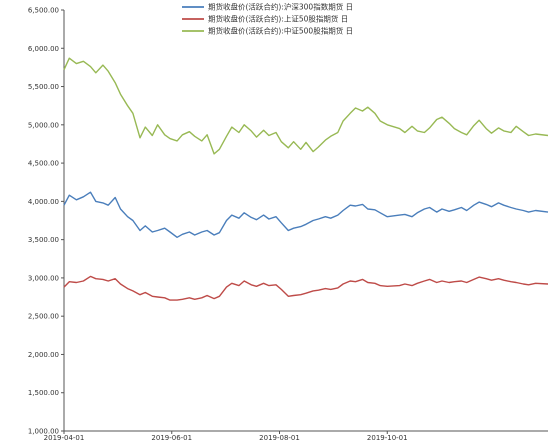 Image resolution: width=556 pixels, height=441 pixels. What do you see at coordinates (43, 240) in the screenshot?
I see `y-tick-label: 3,500.00` at bounding box center [43, 240].